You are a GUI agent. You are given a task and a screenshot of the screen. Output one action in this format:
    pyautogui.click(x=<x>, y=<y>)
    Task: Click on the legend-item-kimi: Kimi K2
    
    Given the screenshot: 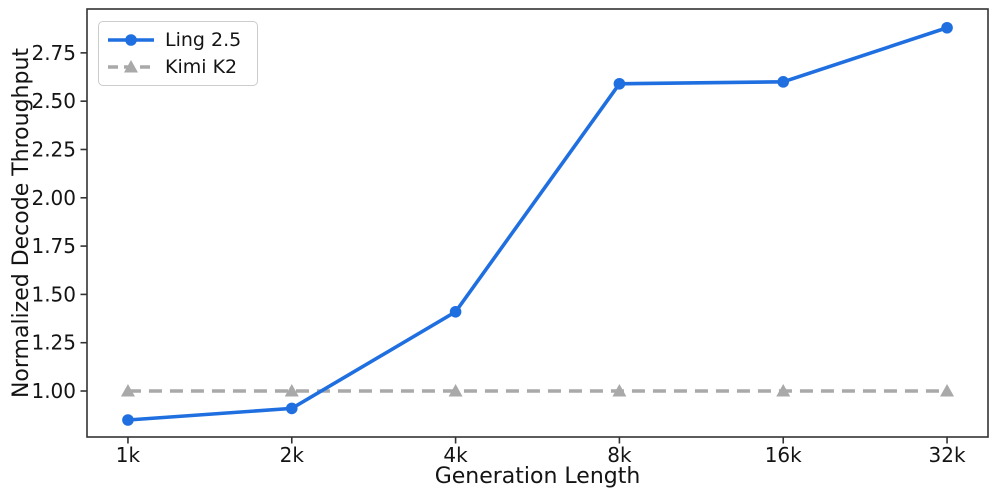 What is the action you would take?
    pyautogui.click(x=178, y=67)
    